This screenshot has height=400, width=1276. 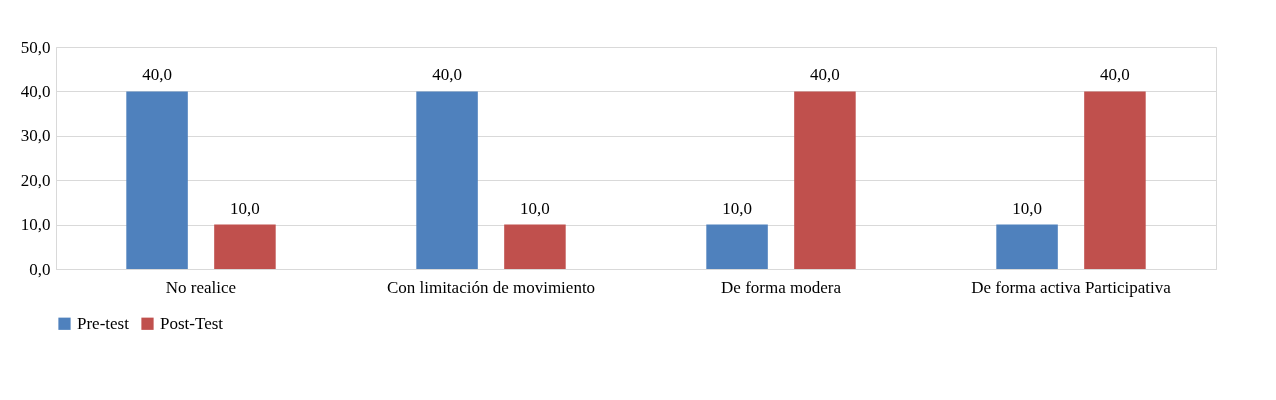 I want to click on y-tick-label: 30,0, so click(x=35, y=136).